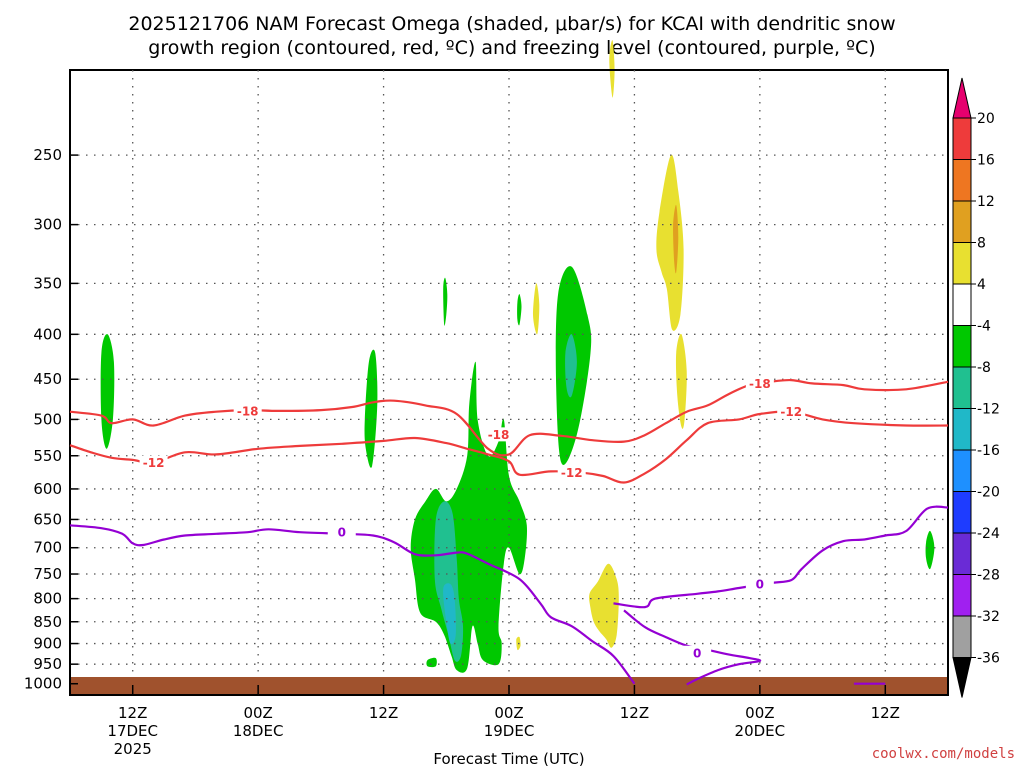 This screenshot has height=768, width=1024. Describe the element at coordinates (47, 419) in the screenshot. I see `y-tick-label: 500` at that location.